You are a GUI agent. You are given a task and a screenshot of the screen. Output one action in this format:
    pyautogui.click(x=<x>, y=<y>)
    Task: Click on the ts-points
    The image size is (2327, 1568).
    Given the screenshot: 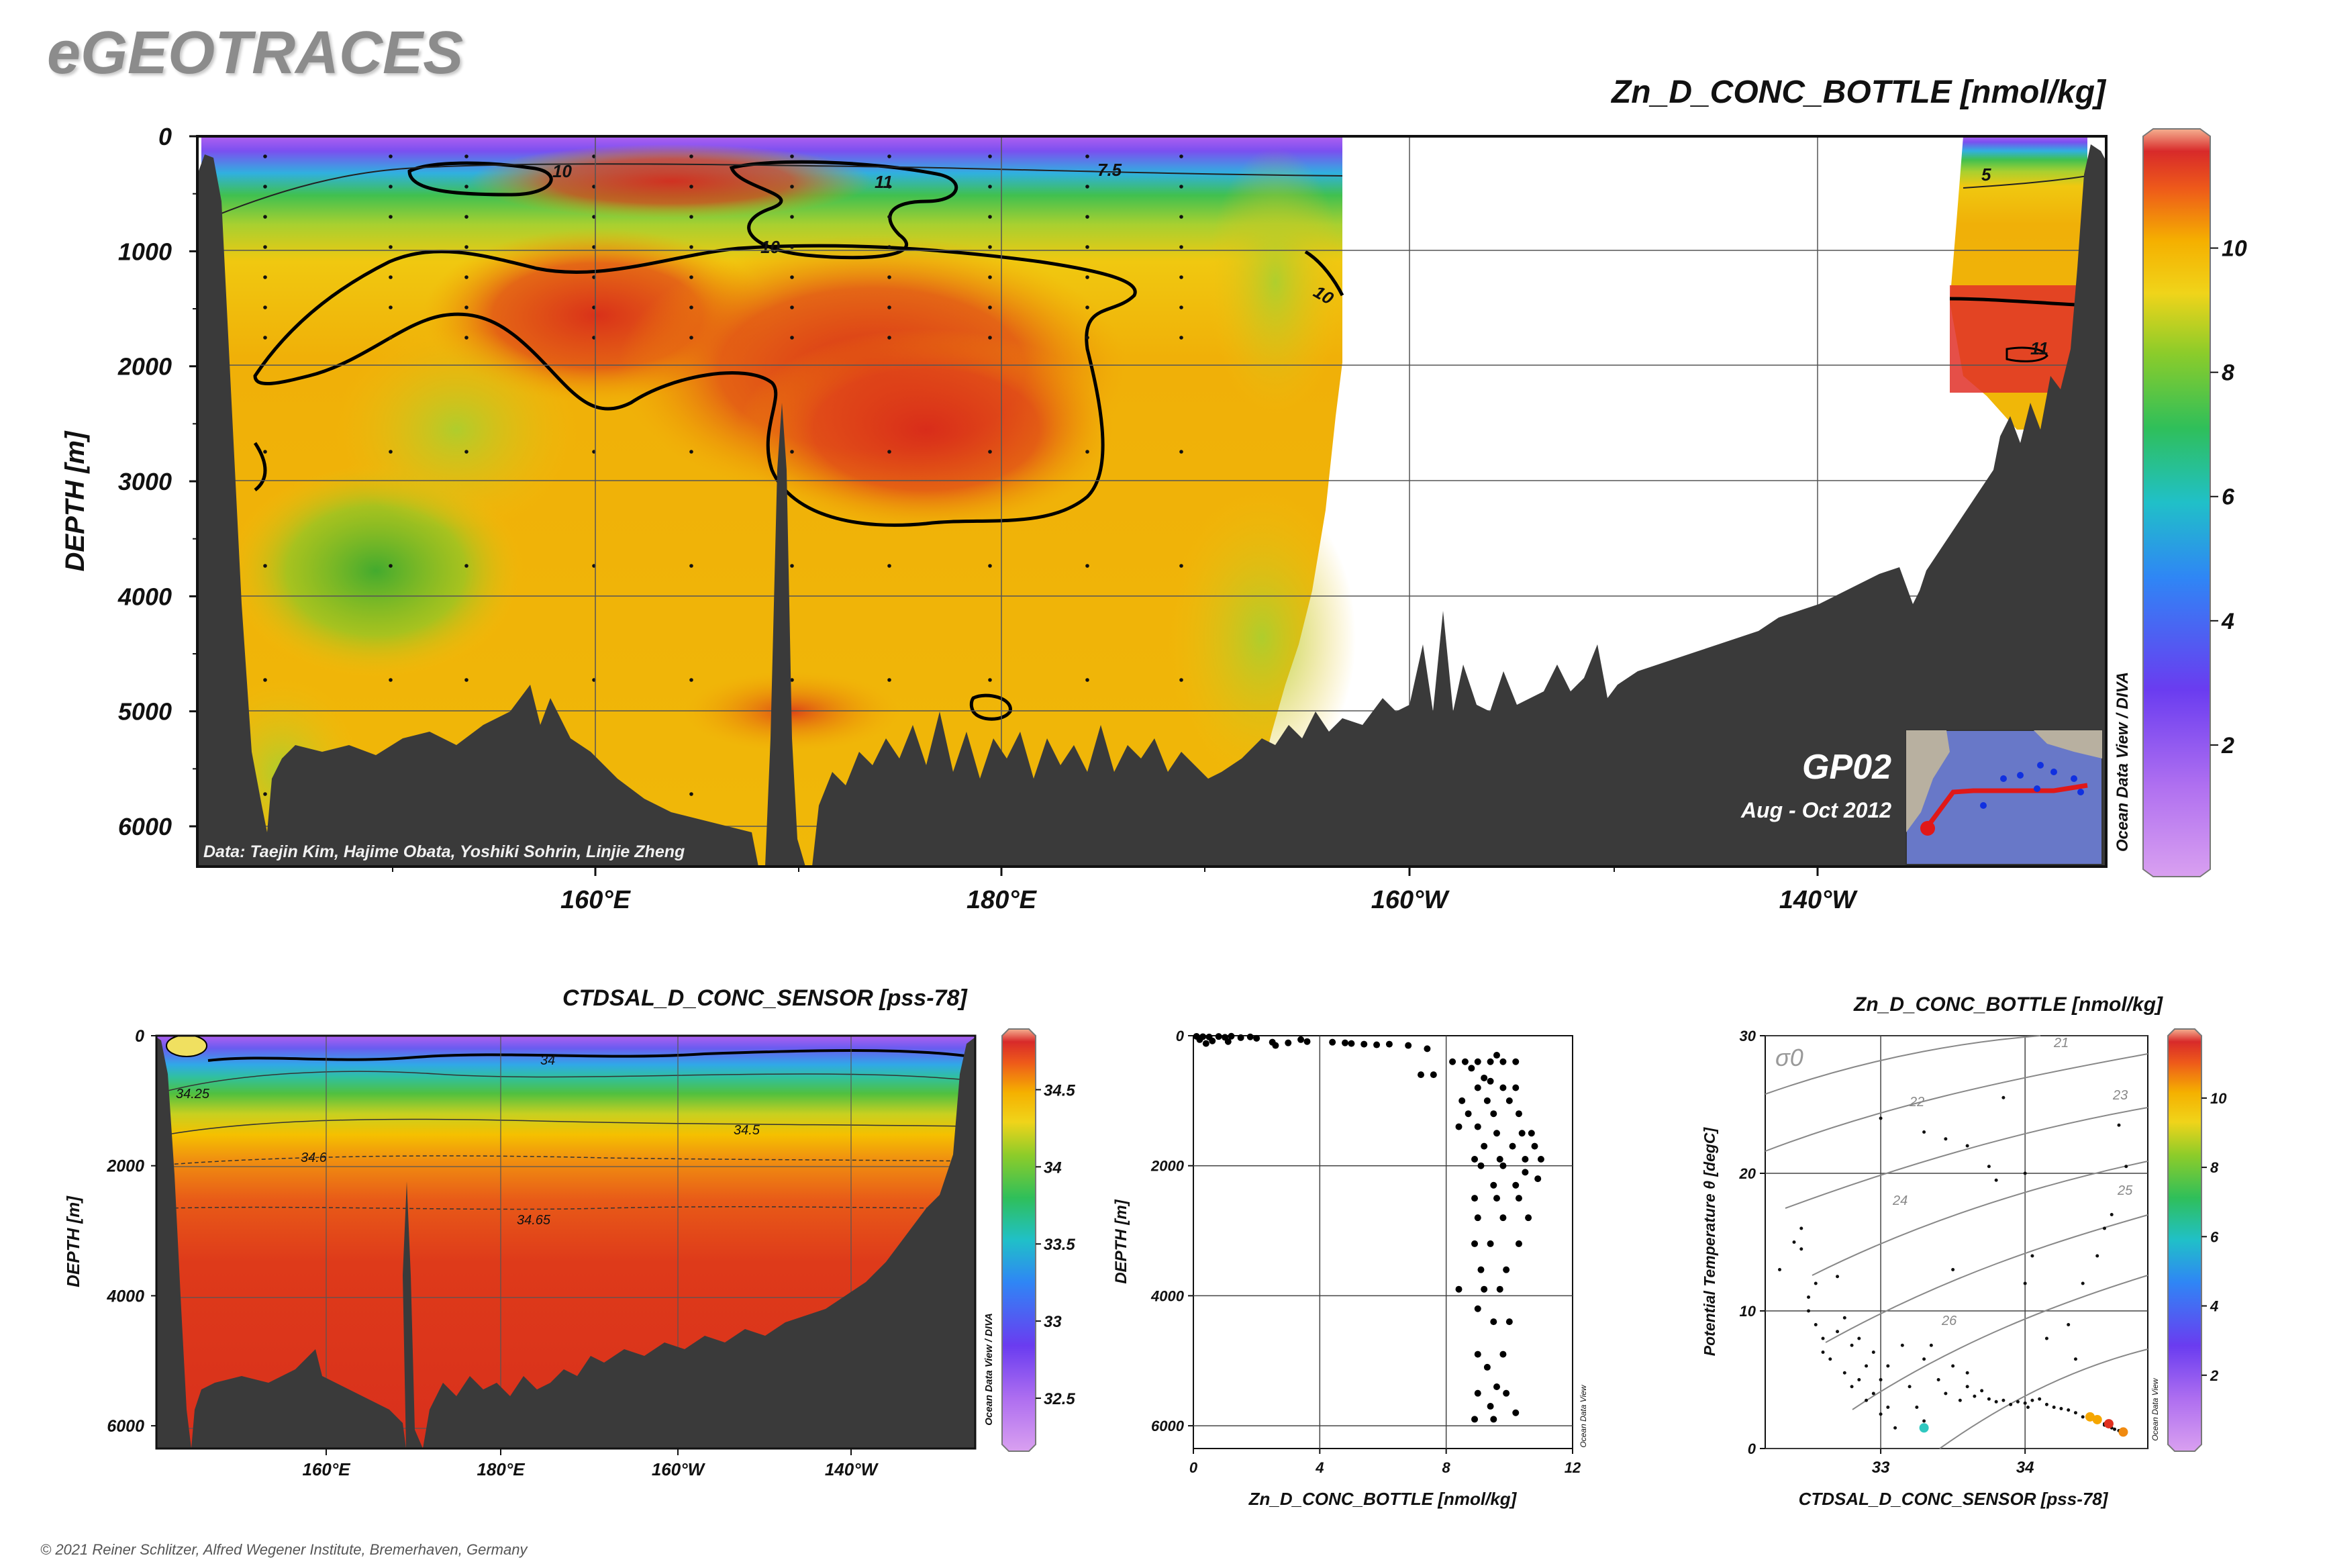 What is the action you would take?
    pyautogui.click(x=1953, y=1266)
    